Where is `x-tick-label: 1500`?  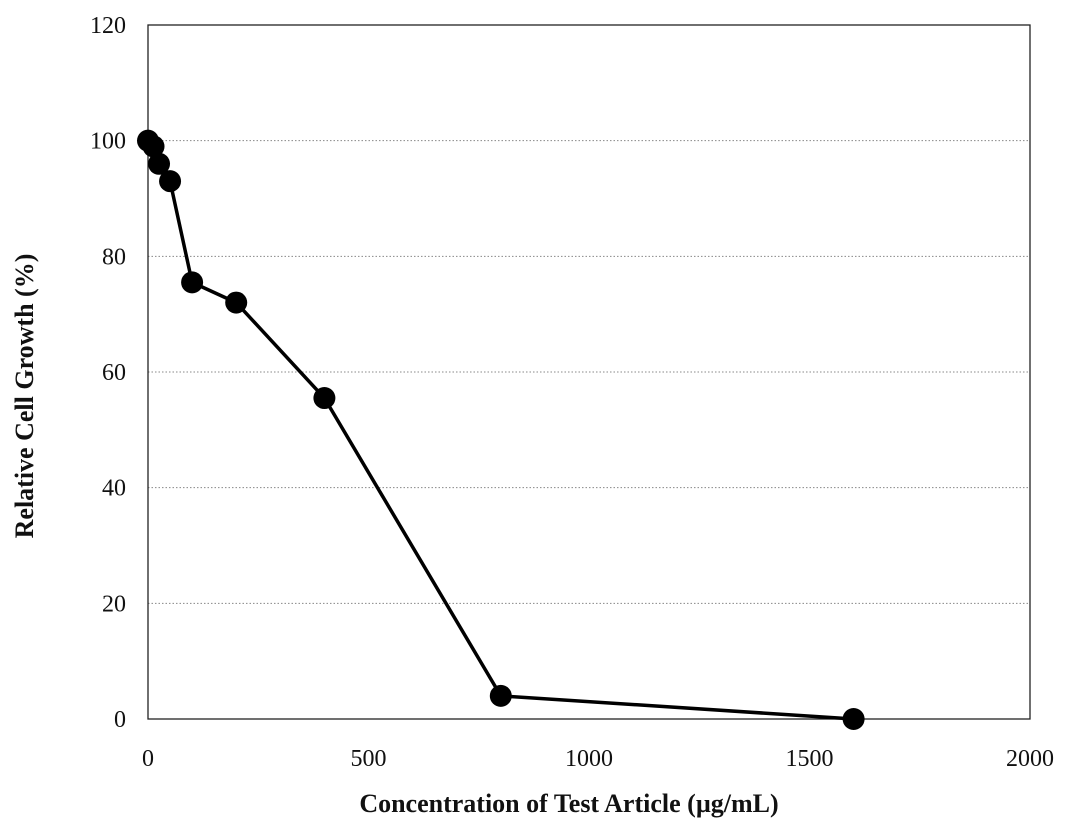 x-tick-label: 1500 is located at coordinates (810, 759).